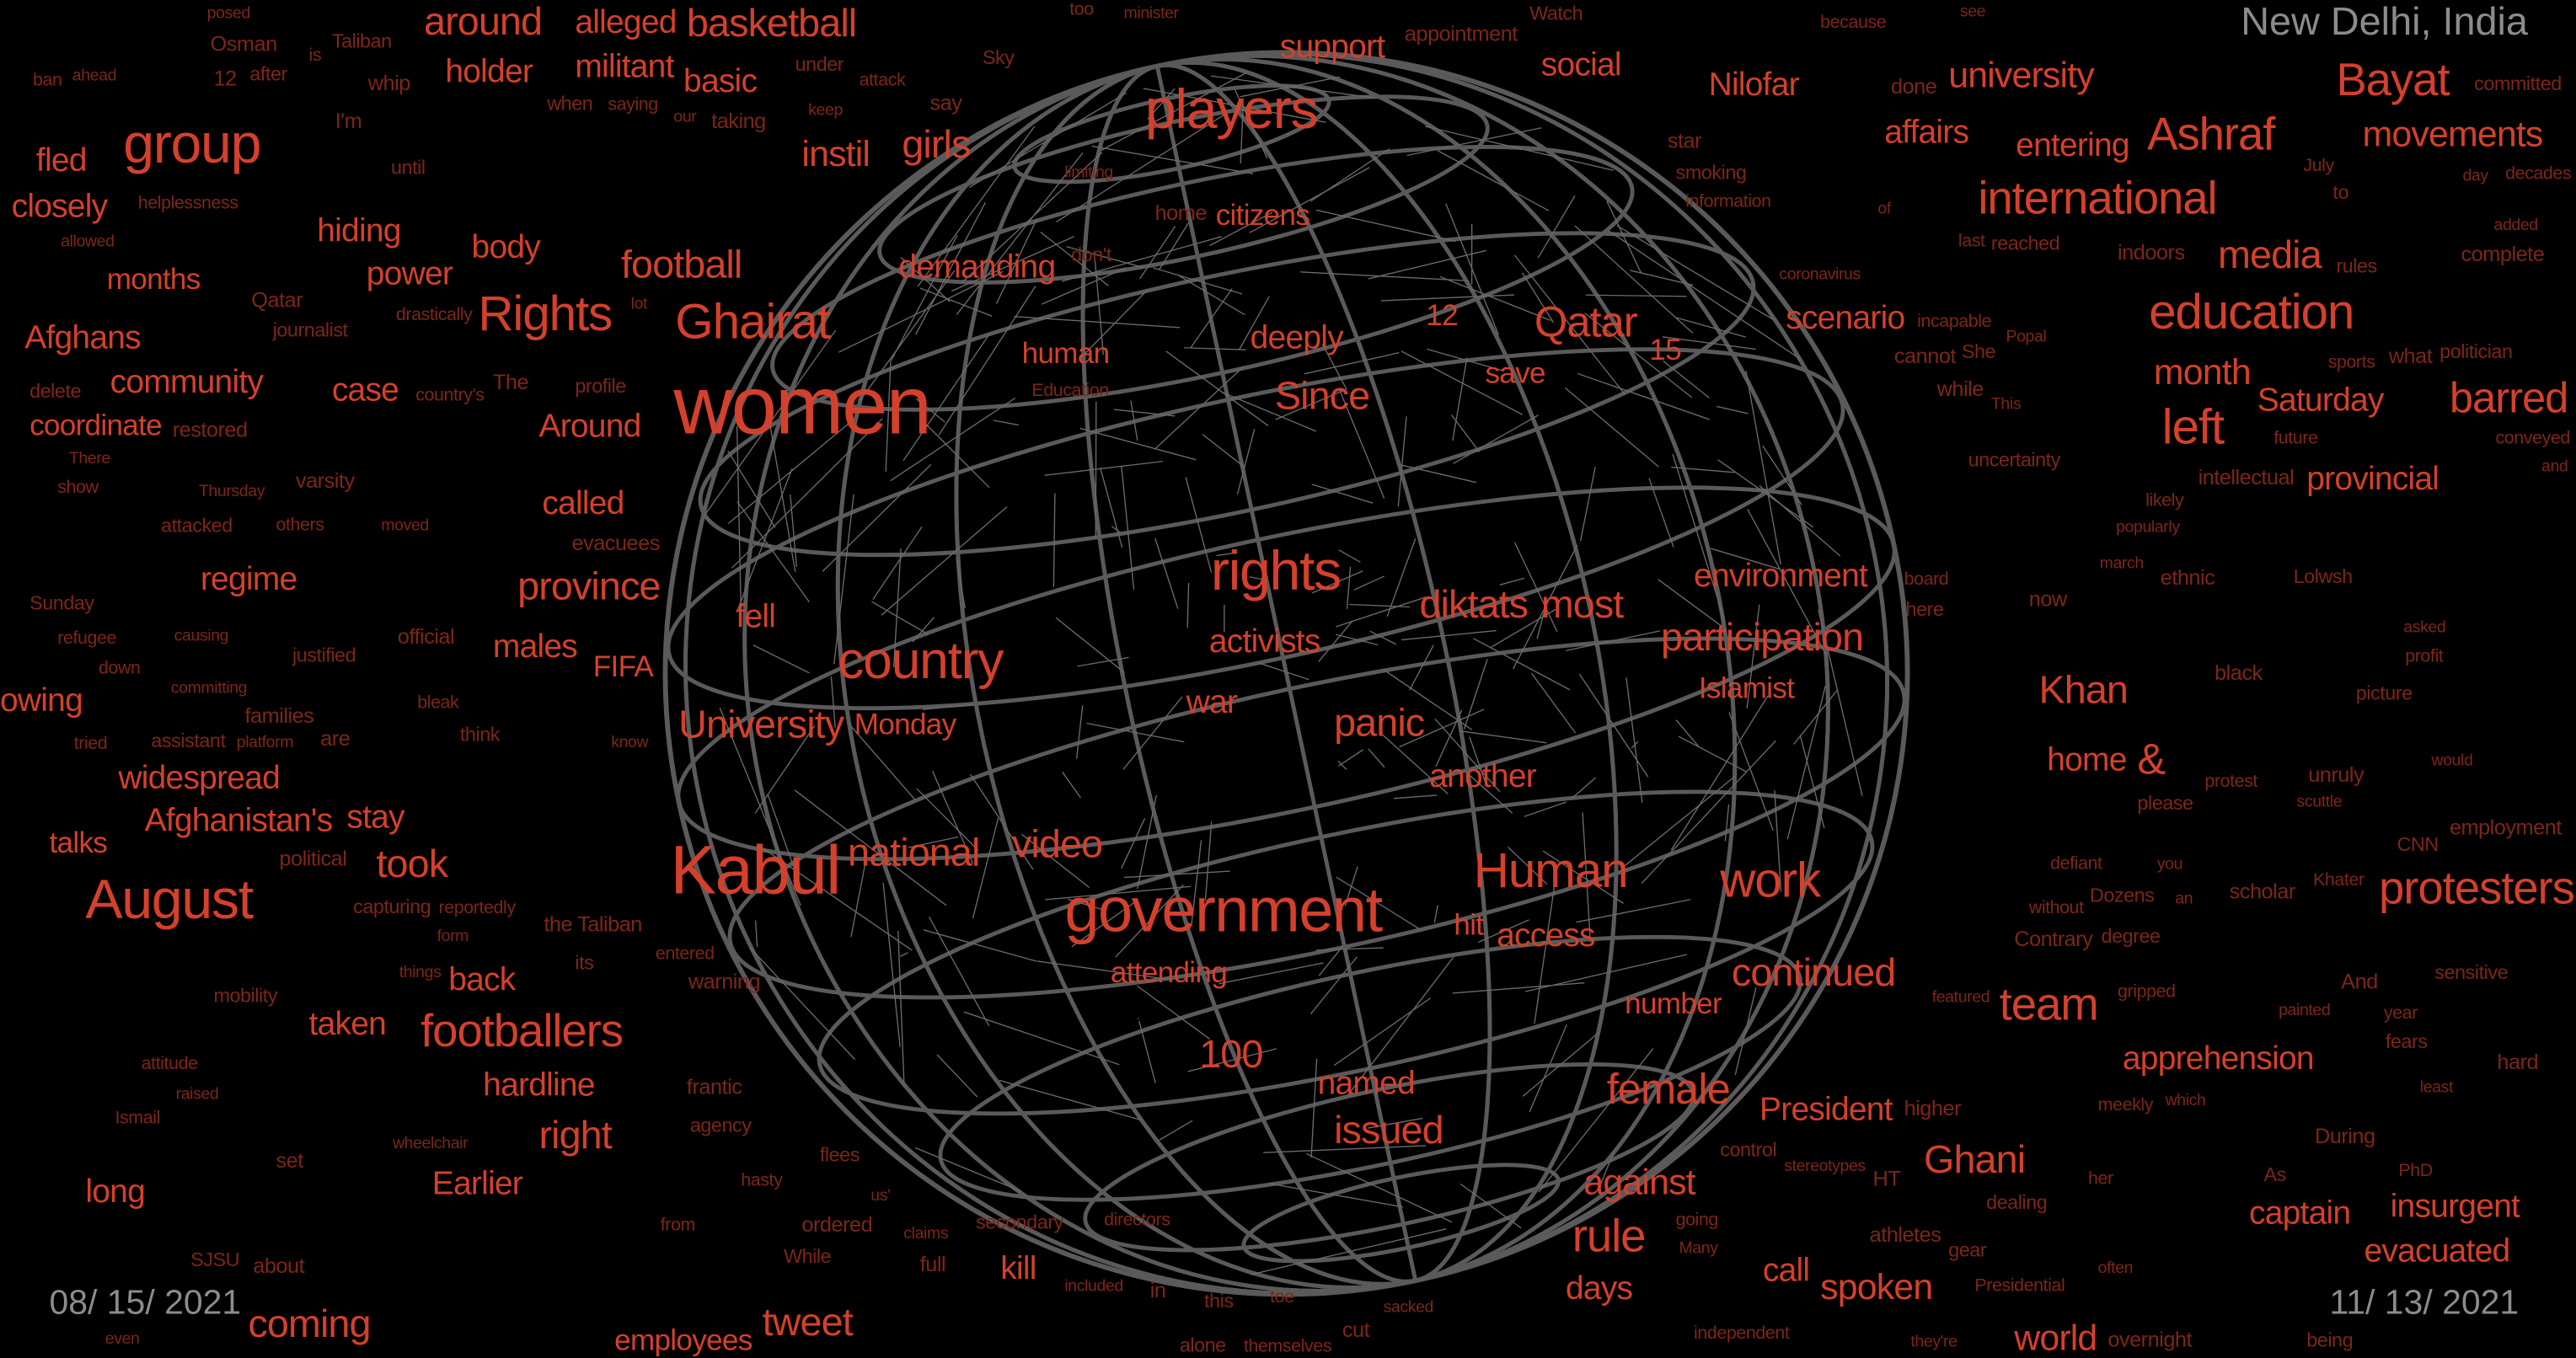 This screenshot has width=2576, height=1358. Describe the element at coordinates (772, 23) in the screenshot. I see `word: basketball` at that location.